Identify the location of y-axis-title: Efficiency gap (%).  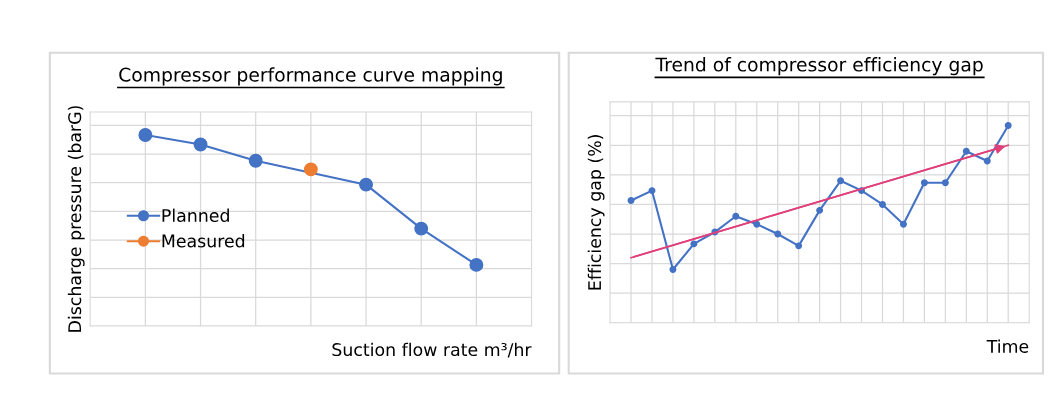
(596, 212).